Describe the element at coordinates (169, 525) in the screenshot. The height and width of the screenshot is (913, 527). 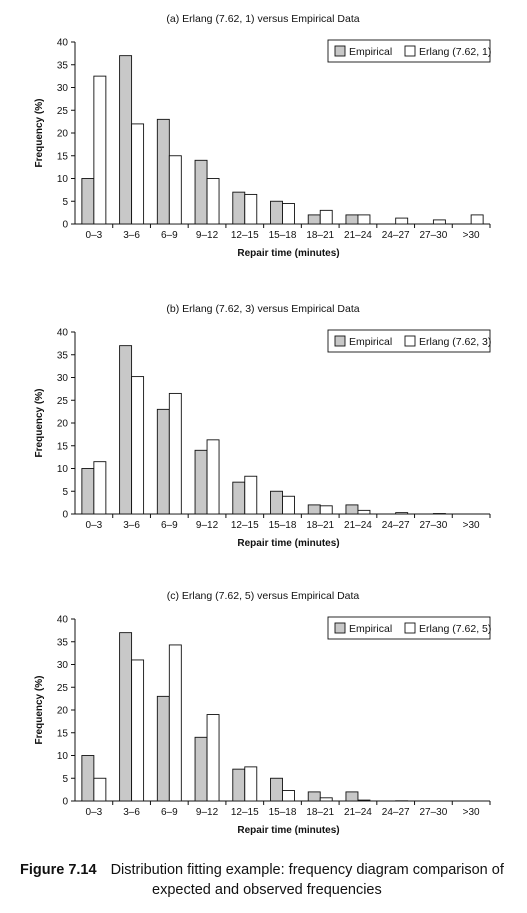
I see `x-tick-label: 6–9` at that location.